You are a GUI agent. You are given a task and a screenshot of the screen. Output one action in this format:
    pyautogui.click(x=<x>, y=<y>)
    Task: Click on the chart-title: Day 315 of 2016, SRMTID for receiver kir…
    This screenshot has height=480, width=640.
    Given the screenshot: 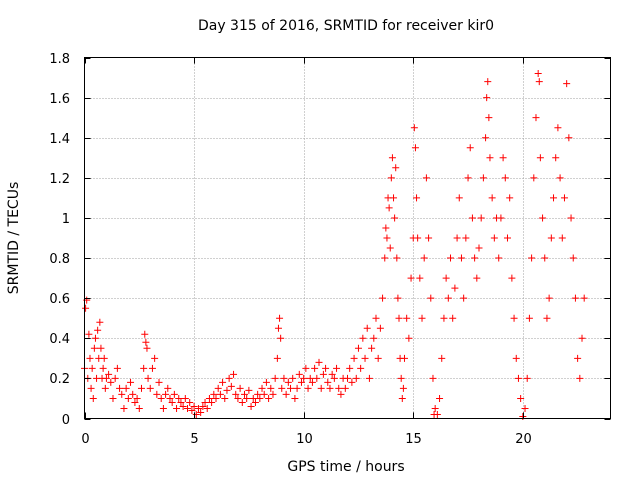 What is the action you would take?
    pyautogui.click(x=346, y=26)
    